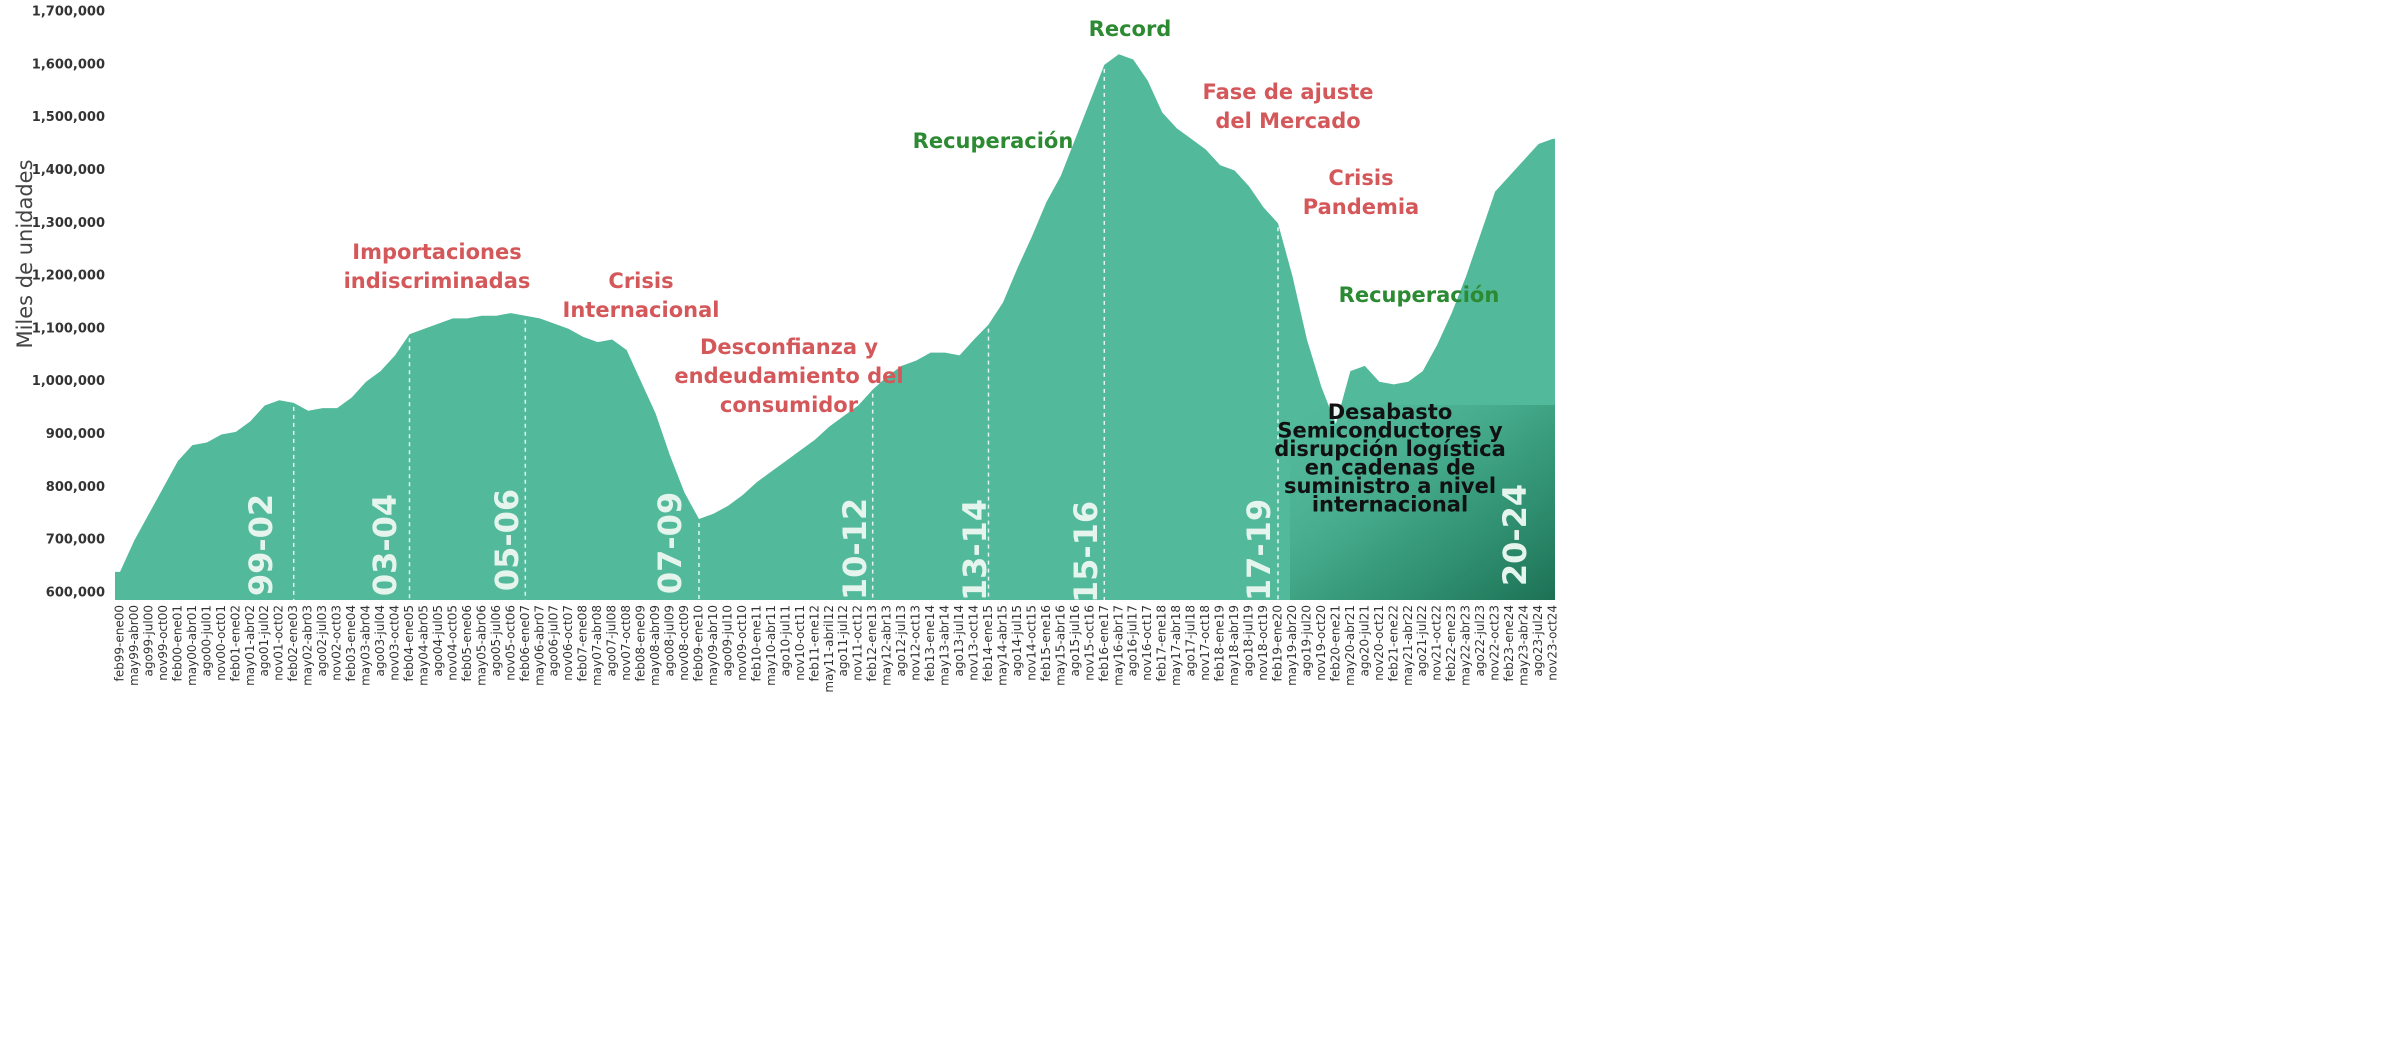  What do you see at coordinates (698, 643) in the screenshot?
I see `x-tick-label: feb09-ene10` at bounding box center [698, 643].